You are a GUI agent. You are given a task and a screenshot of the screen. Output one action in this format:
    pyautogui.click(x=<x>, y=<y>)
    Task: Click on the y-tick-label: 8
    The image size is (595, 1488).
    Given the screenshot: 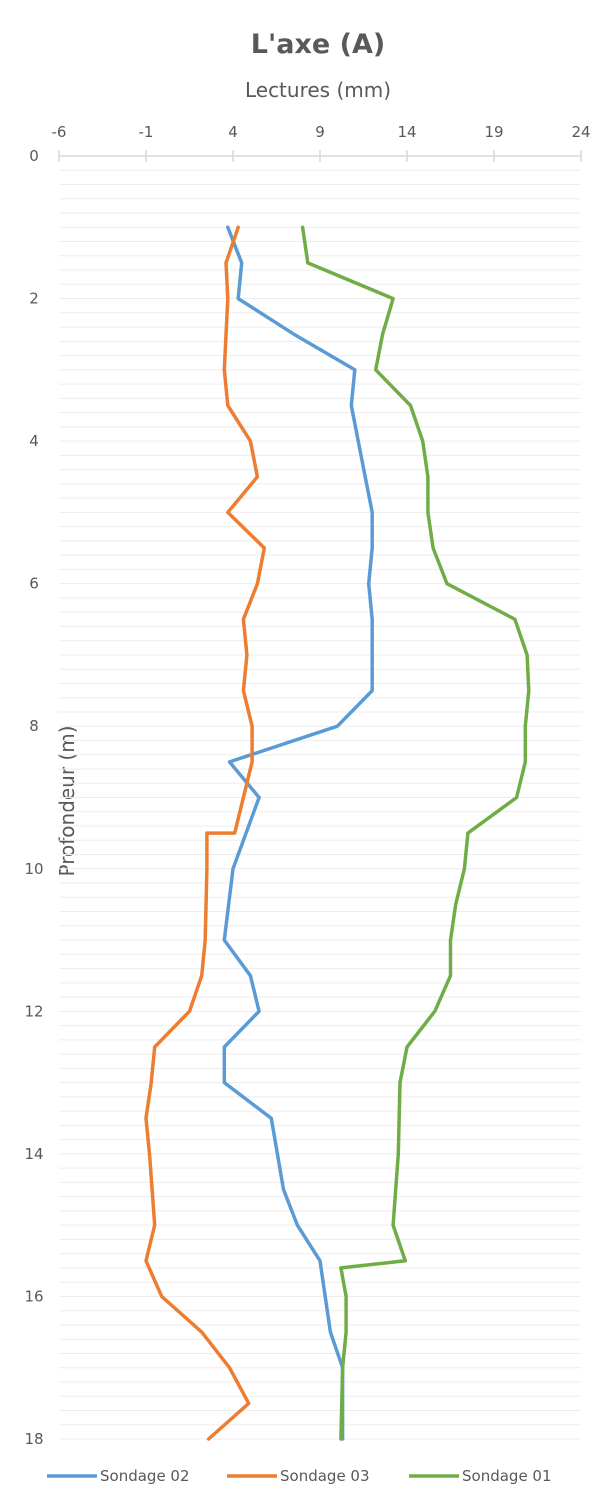 What is the action you would take?
    pyautogui.click(x=34, y=726)
    